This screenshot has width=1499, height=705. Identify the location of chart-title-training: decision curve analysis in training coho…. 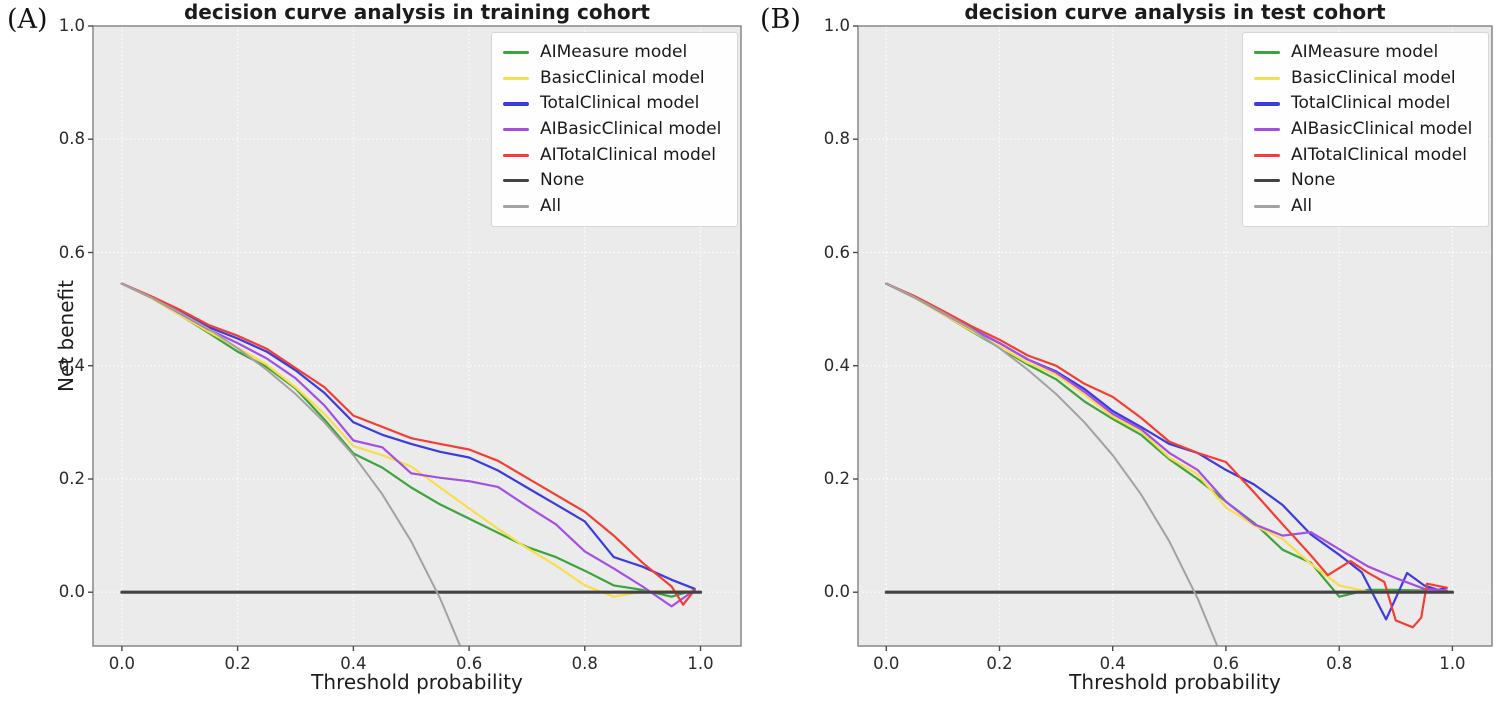
(416, 12).